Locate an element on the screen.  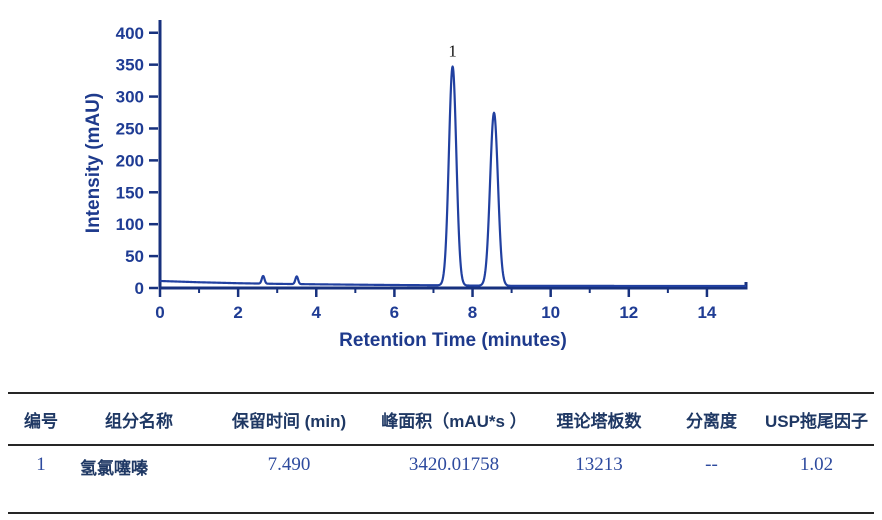
col-header-retention-time: 保留时间 (min) is located at coordinates (289, 421).